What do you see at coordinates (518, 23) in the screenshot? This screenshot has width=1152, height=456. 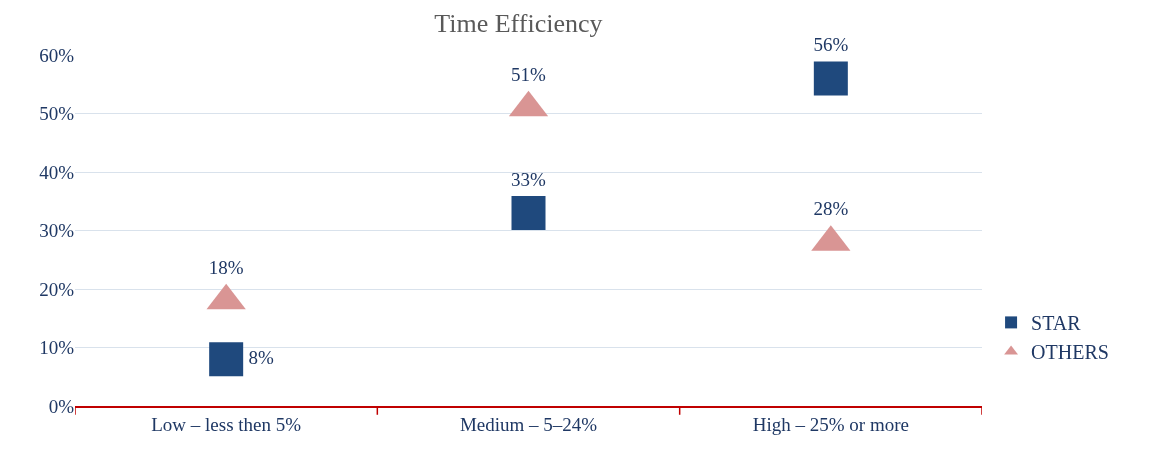 I see `chart-title: Time Efficiency` at bounding box center [518, 23].